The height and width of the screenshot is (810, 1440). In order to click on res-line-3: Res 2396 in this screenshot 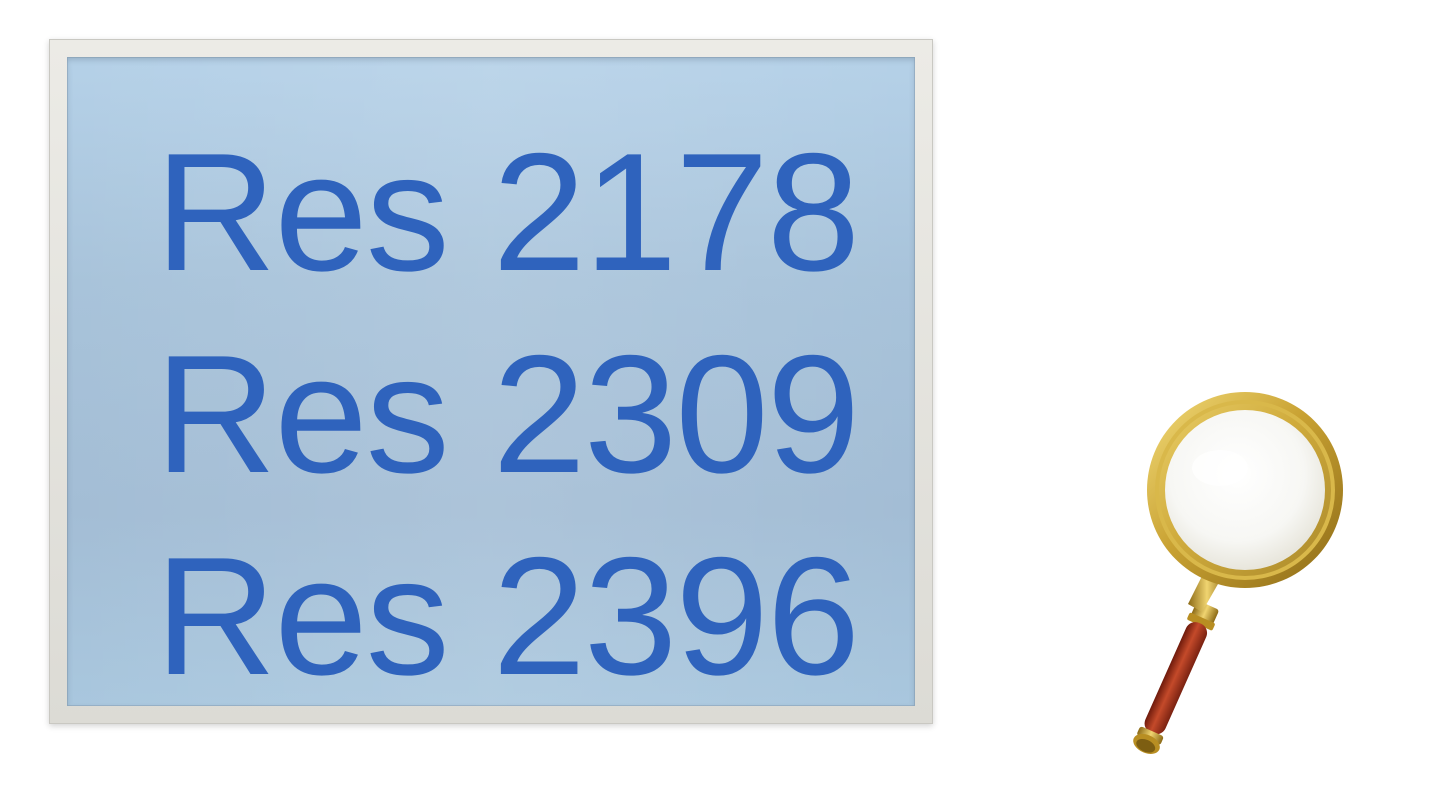, I will do `click(507, 614)`.